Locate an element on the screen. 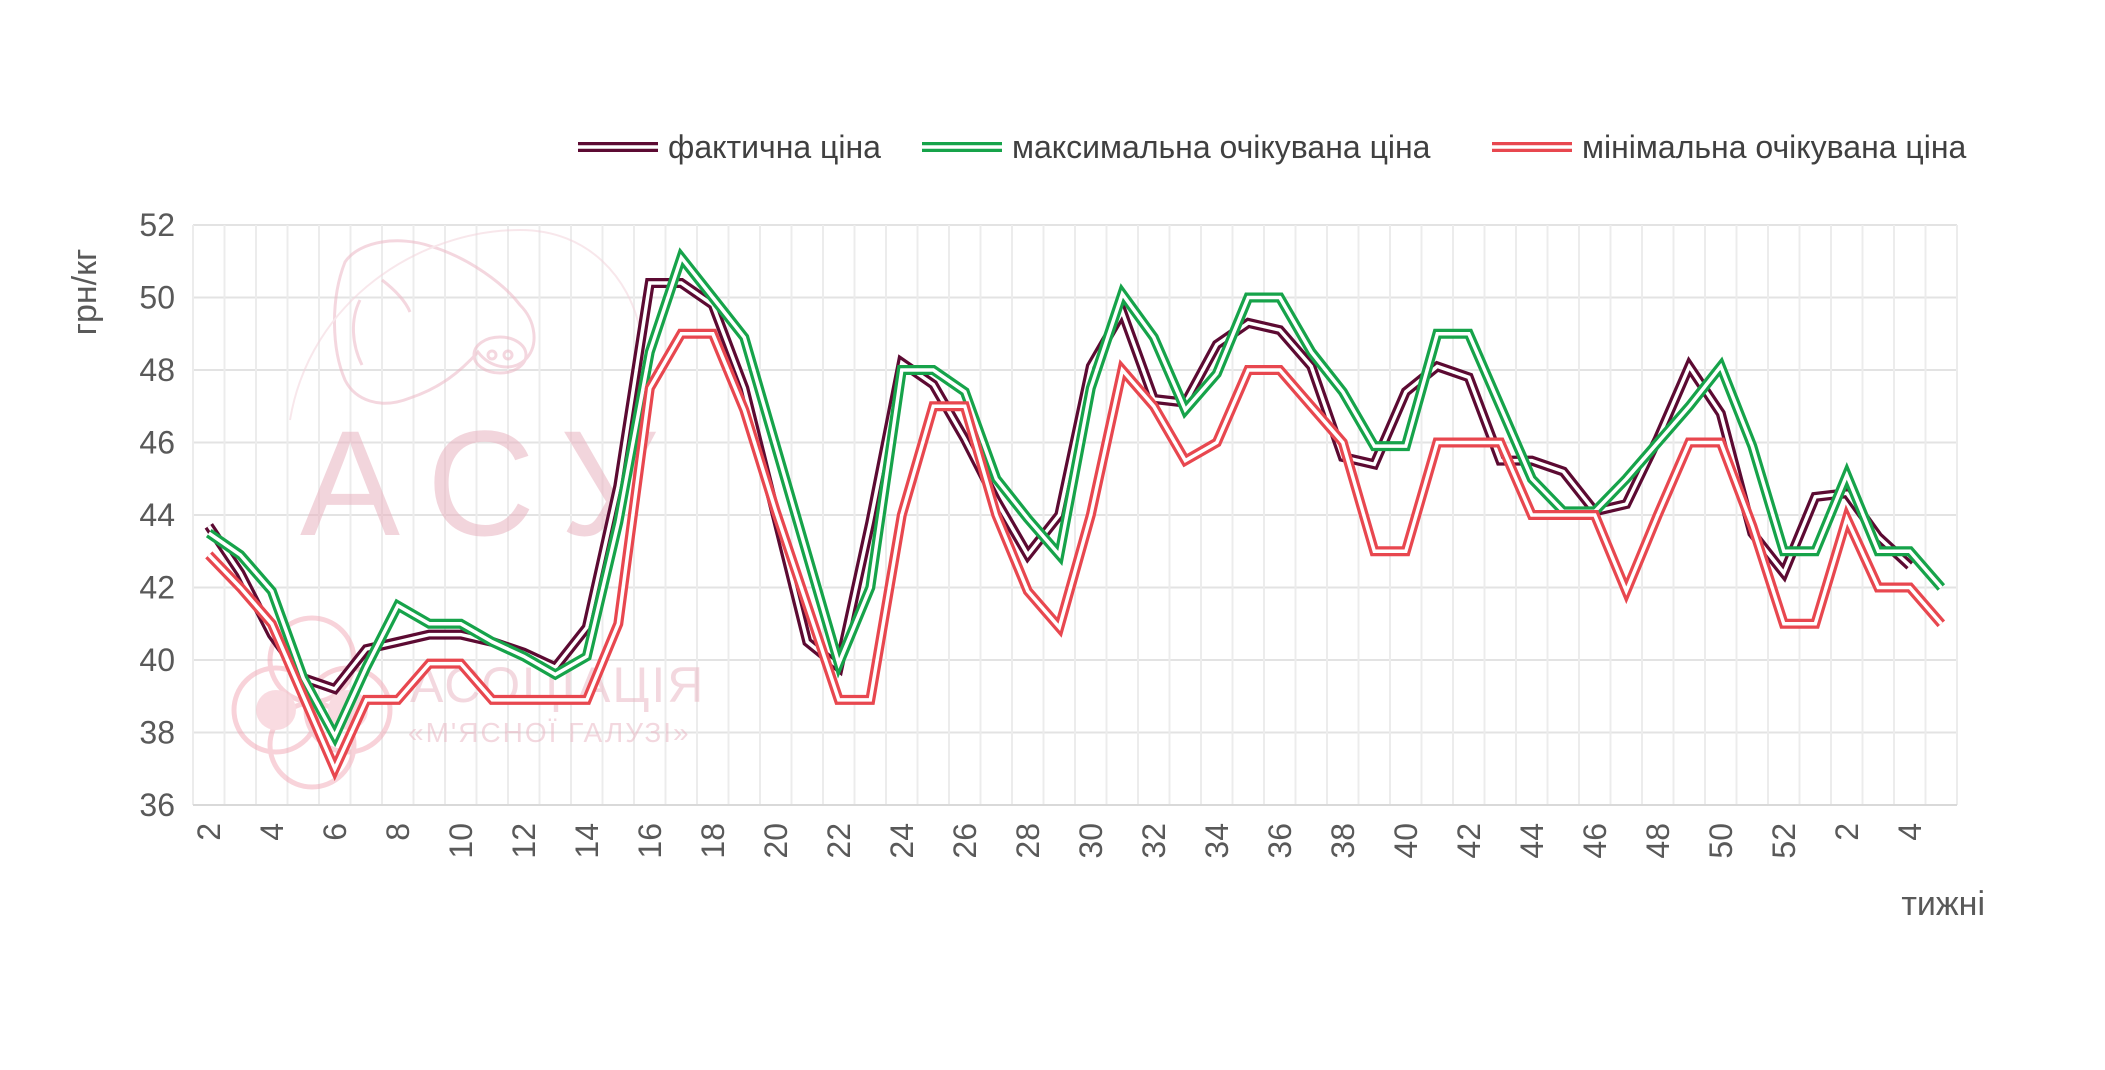  y-tick-labels: 36 38 40 42 44 46 48 50 52 is located at coordinates (157, 515).